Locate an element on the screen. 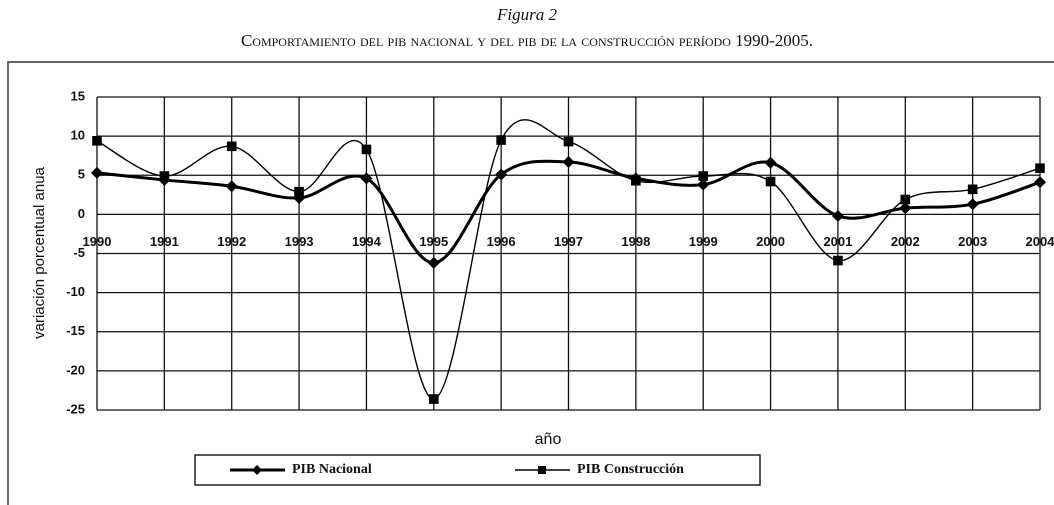  y-axis-title: variación porcentual anua is located at coordinates (39, 252).